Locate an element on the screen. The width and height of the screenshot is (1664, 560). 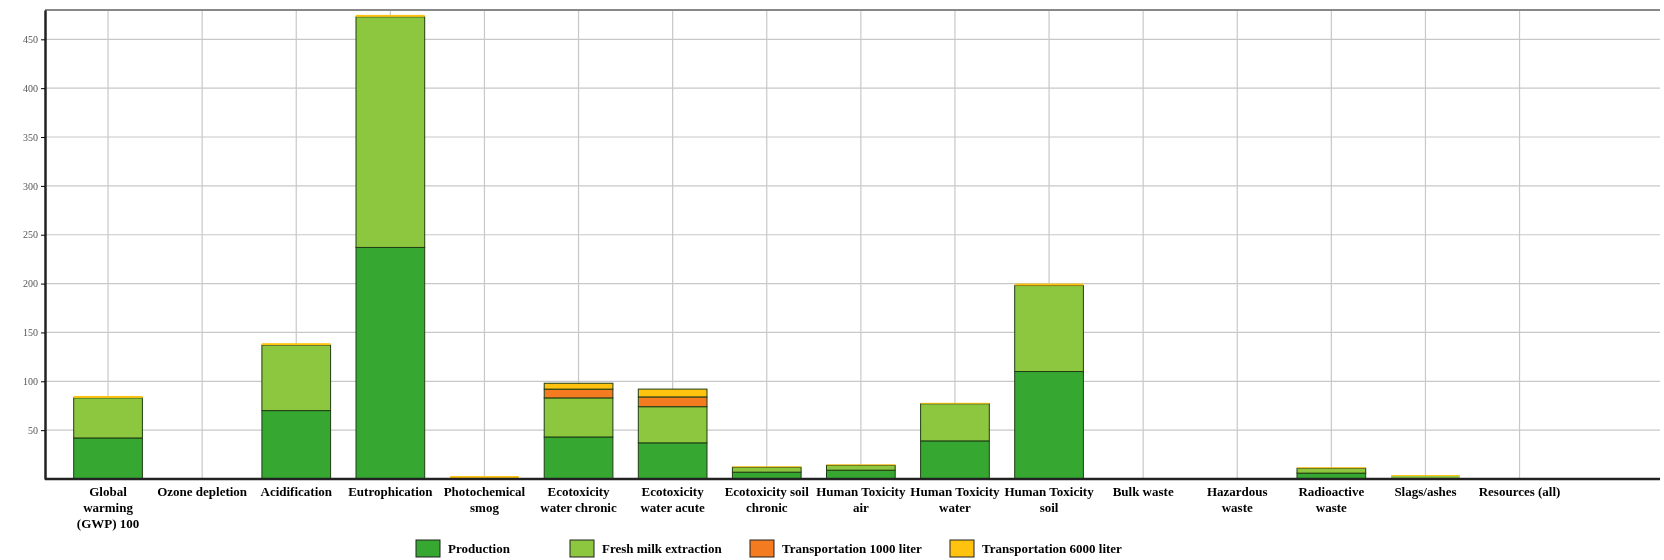
x-tick-label: Resources (all) is located at coordinates (1519, 491).